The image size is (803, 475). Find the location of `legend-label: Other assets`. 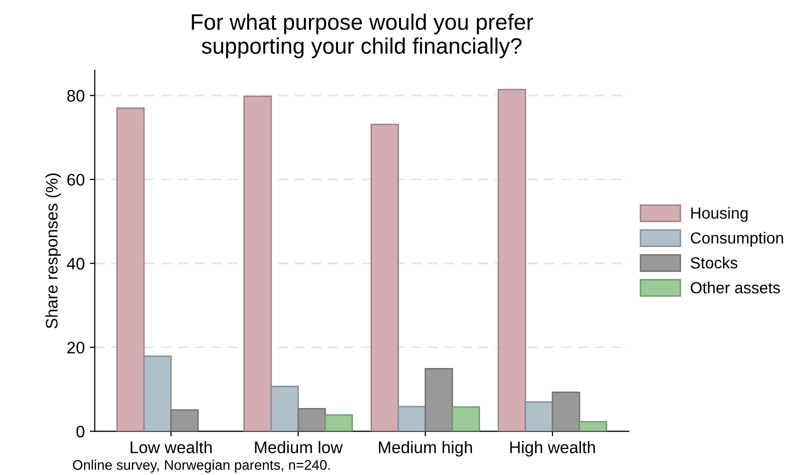

legend-label: Other assets is located at coordinates (735, 288).